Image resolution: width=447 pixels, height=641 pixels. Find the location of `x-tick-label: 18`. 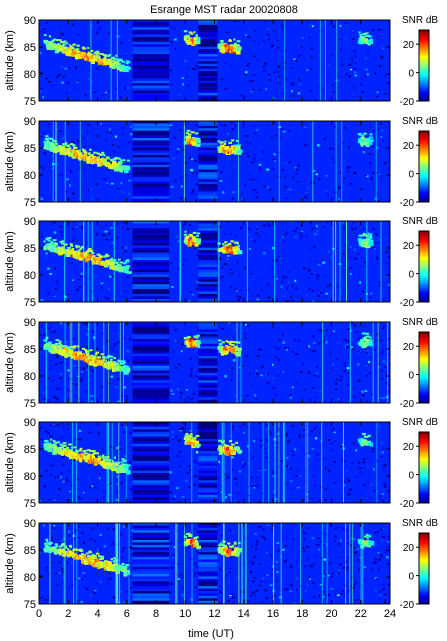

x-tick-label: 18 is located at coordinates (302, 614).